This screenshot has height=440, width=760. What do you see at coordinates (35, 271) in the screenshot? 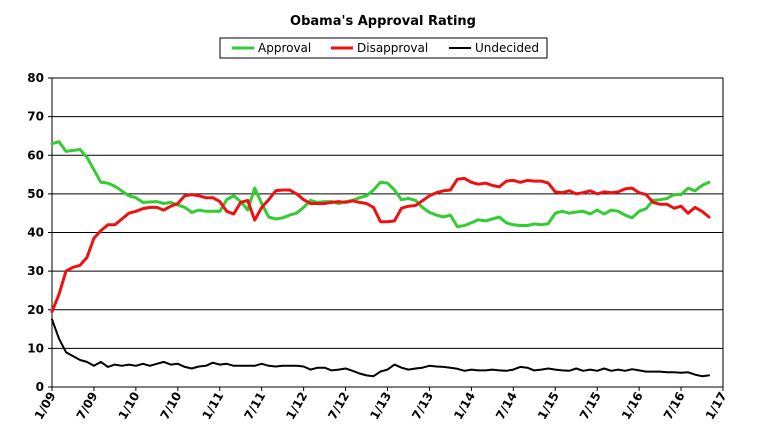
I see `y-tick-label: 30` at bounding box center [35, 271].